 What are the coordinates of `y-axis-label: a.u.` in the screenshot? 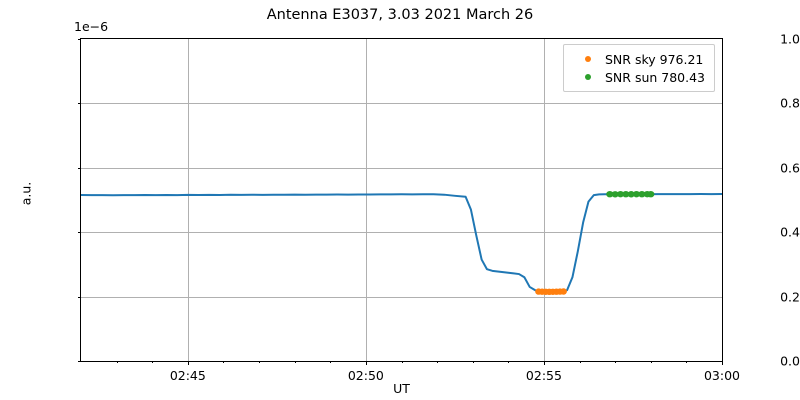 It's located at (26, 193).